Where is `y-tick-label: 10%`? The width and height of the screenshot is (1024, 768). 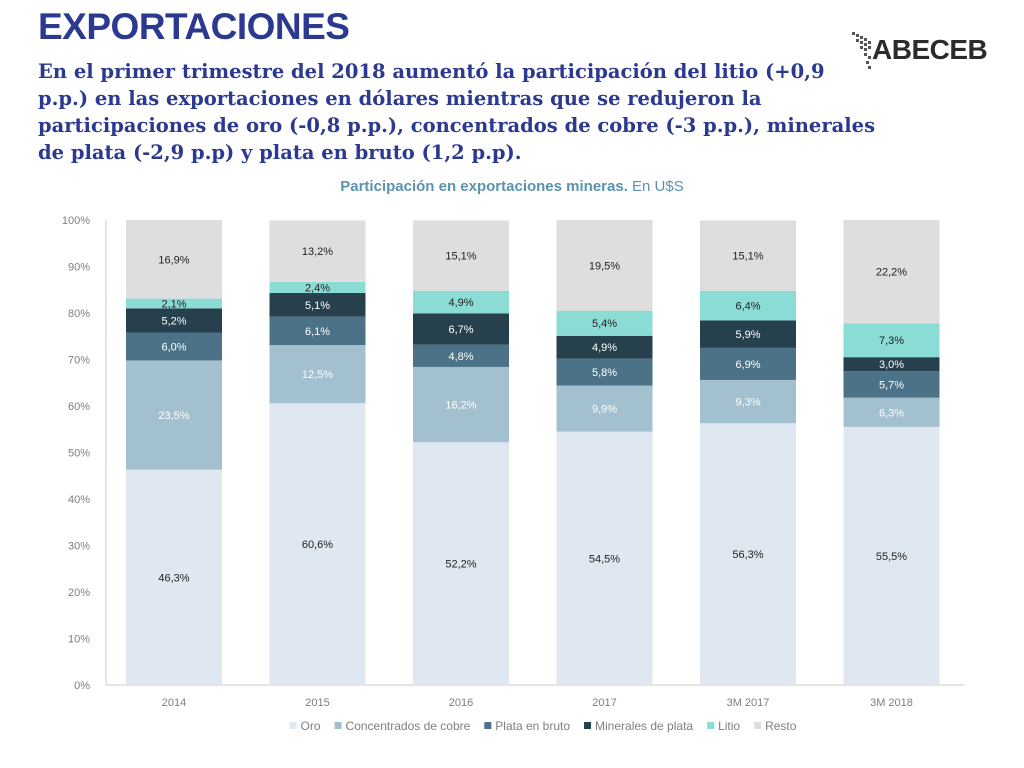 y-tick-label: 10% is located at coordinates (79, 640).